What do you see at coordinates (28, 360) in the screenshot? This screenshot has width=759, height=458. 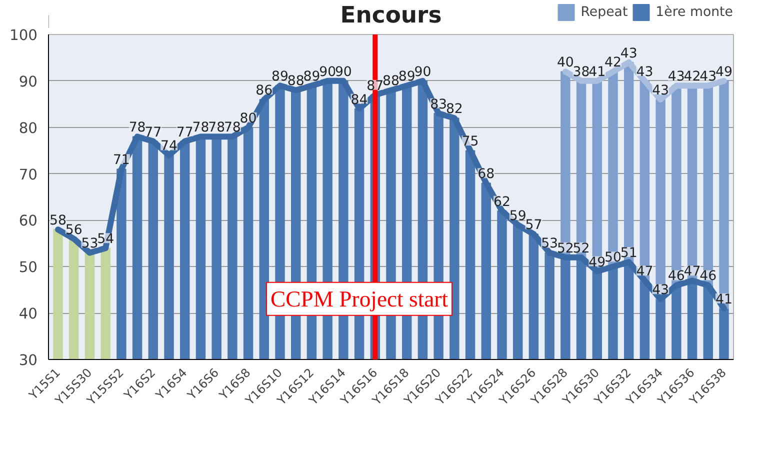 I see `y-tick-label: 30` at bounding box center [28, 360].